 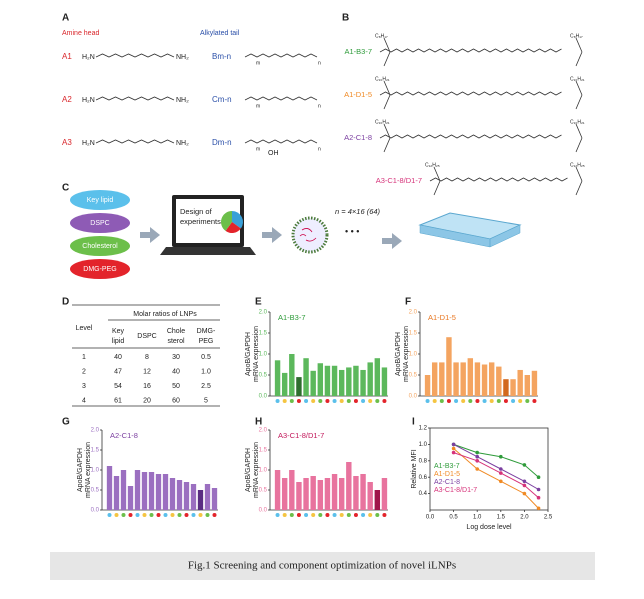 What do you see at coordinates (99, 269) in the screenshot?
I see `lipid-label: DMG-PEG` at bounding box center [99, 269].